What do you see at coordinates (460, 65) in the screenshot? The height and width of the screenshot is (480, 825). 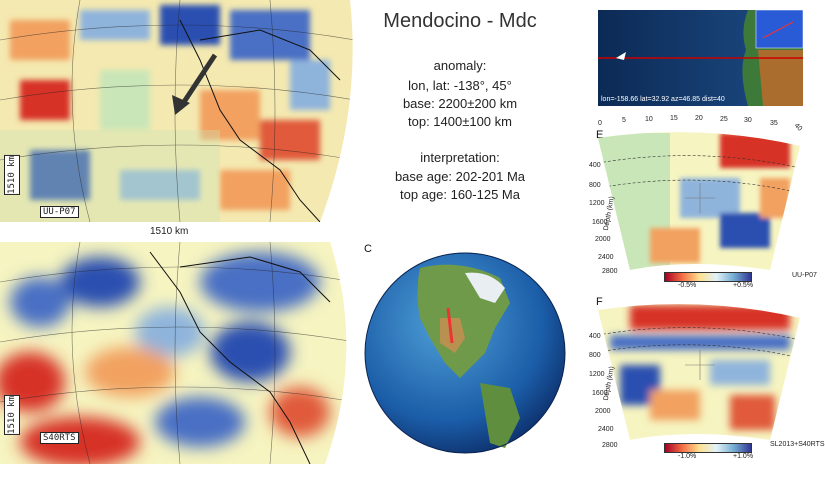 I see `anomaly-heading: anomaly:` at bounding box center [460, 65].